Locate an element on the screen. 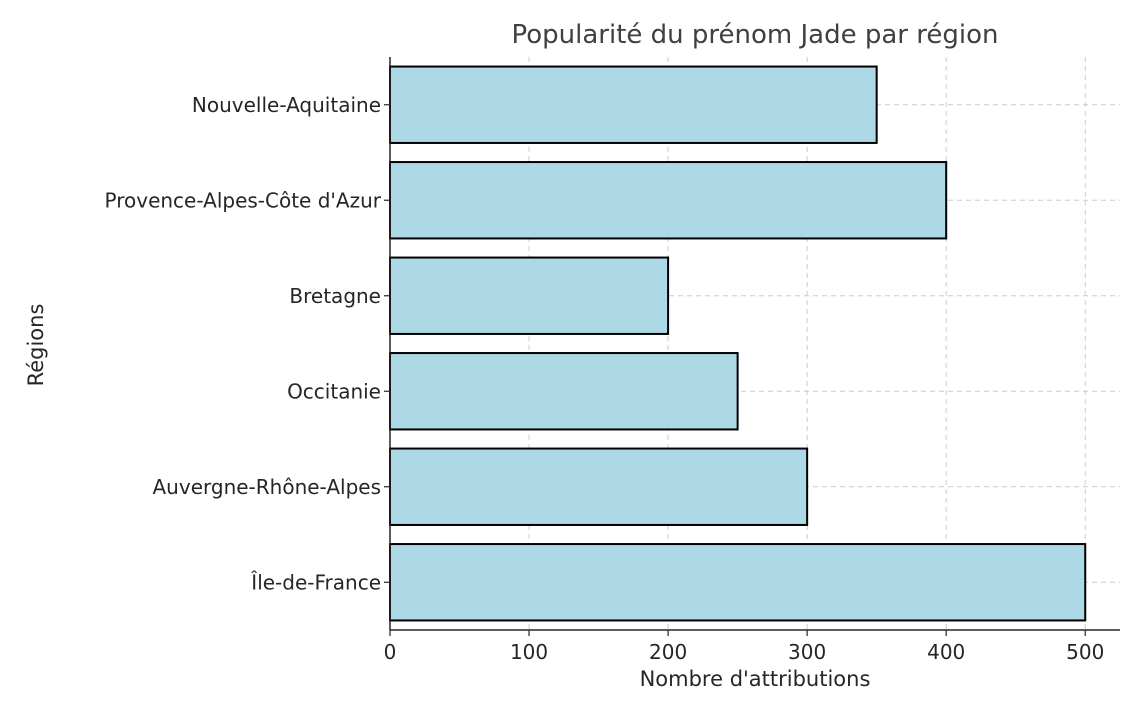 Image resolution: width=1140 pixels, height=713 pixels. x-tick-label: 0 is located at coordinates (390, 652).